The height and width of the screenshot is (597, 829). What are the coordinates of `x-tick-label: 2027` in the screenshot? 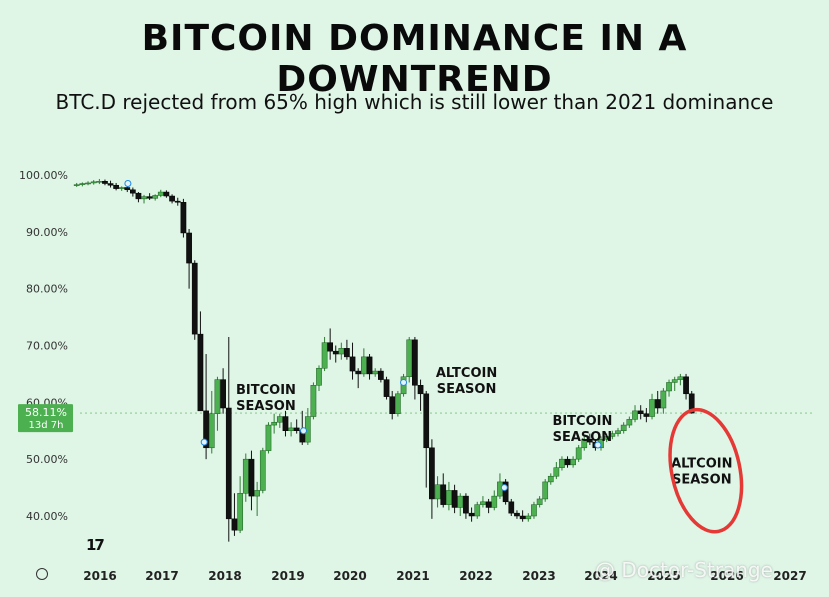 It's located at (789, 576).